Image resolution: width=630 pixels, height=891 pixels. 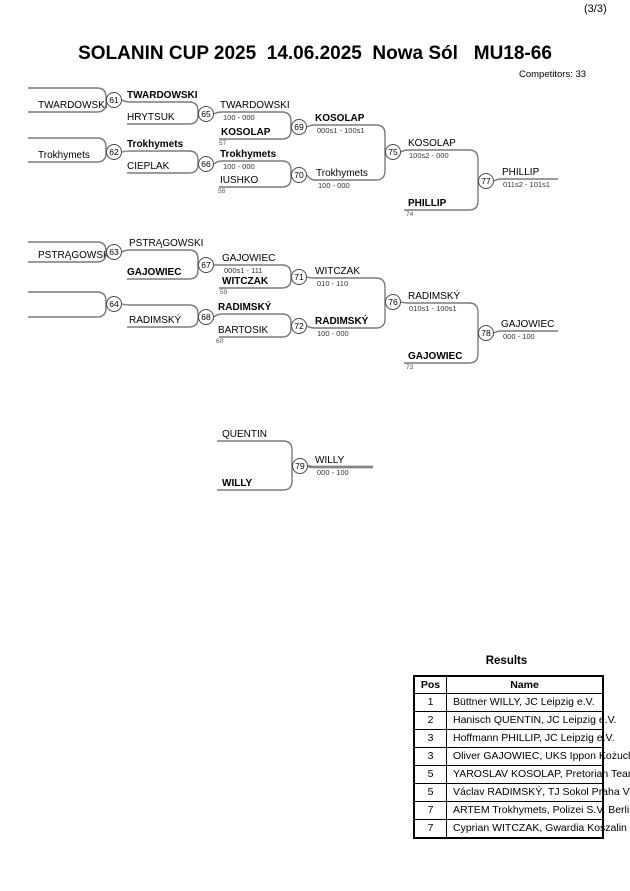 What do you see at coordinates (535, 720) in the screenshot?
I see `name-cell: Hanisch QUENTIN, JC Leipzig e.V.` at bounding box center [535, 720].